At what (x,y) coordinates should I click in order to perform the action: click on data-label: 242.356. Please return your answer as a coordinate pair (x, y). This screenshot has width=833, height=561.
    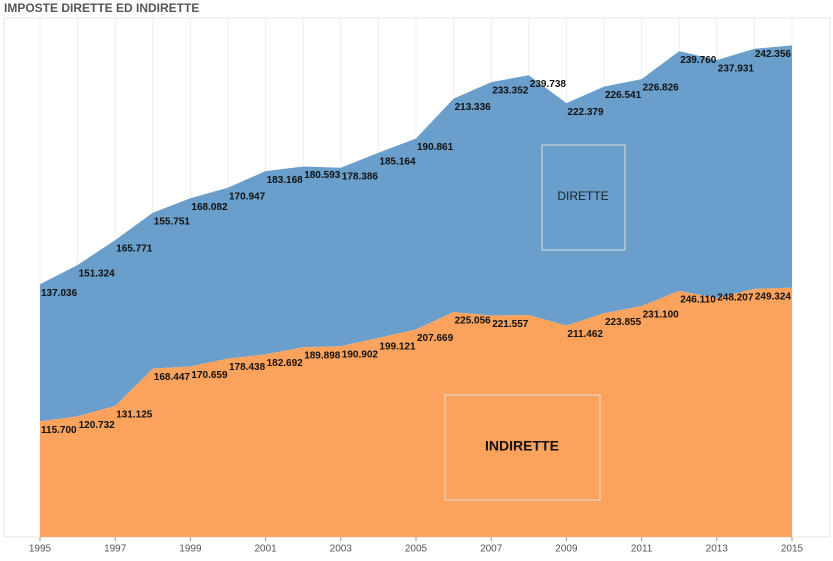
    Looking at the image, I should click on (773, 54).